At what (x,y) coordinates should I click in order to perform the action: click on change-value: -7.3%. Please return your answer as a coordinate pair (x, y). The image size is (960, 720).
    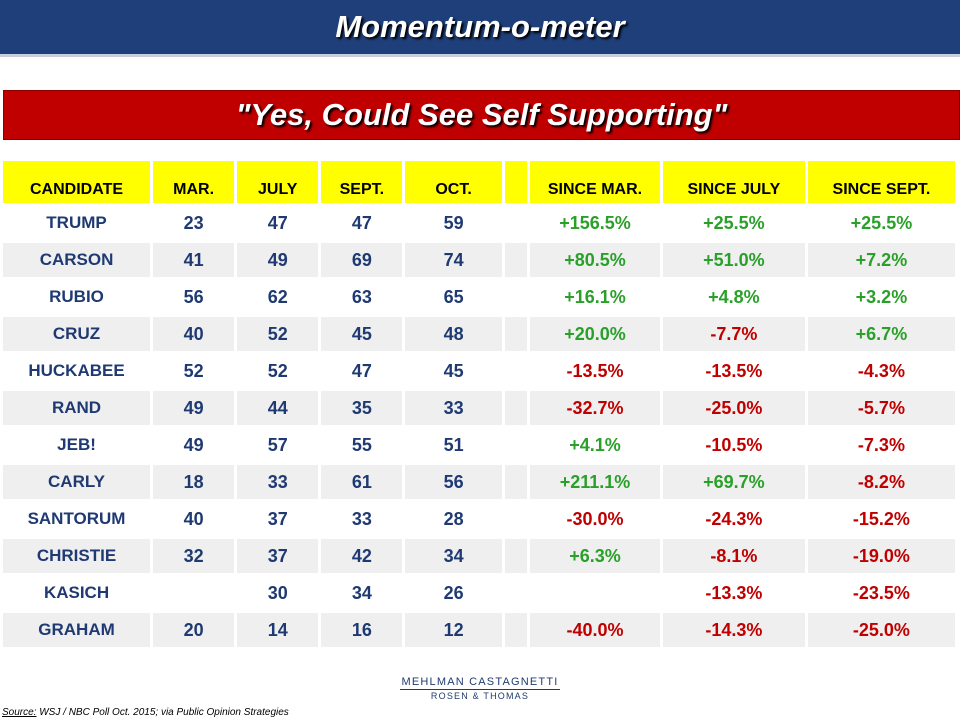
    Looking at the image, I should click on (881, 444).